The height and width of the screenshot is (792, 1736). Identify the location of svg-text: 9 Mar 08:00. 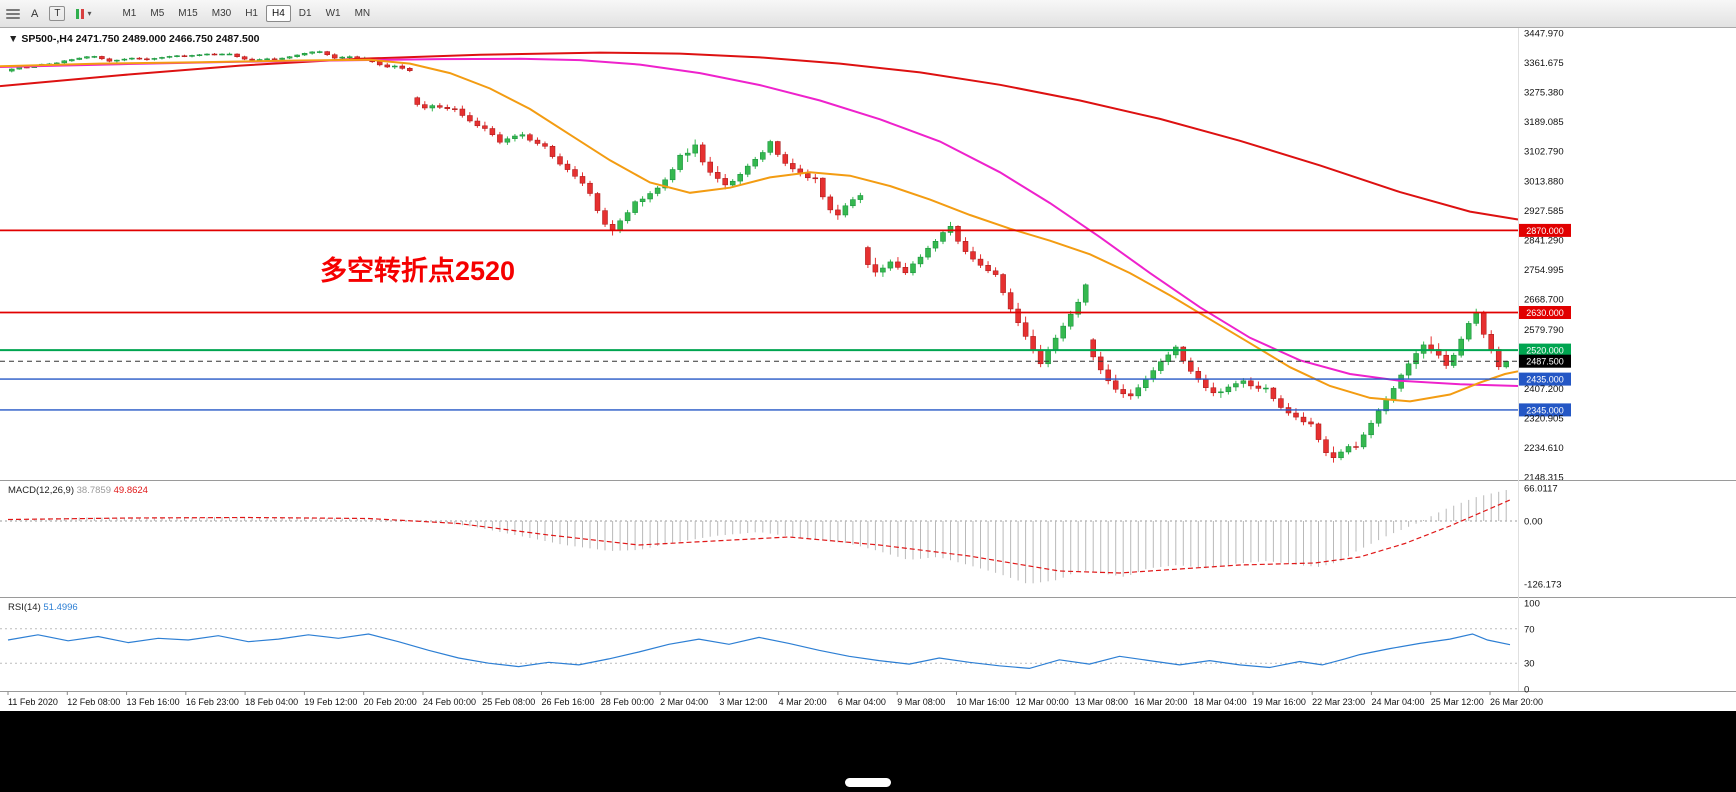
(921, 702).